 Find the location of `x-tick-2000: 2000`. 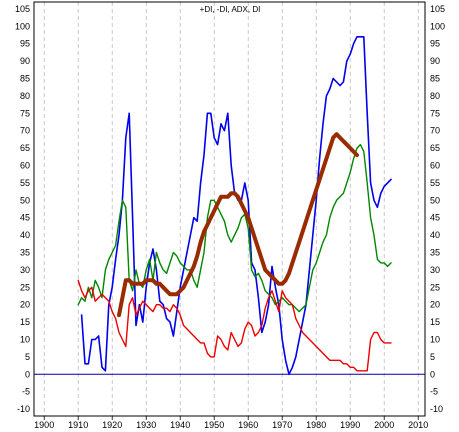

x-tick-2000: 2000 is located at coordinates (384, 425).